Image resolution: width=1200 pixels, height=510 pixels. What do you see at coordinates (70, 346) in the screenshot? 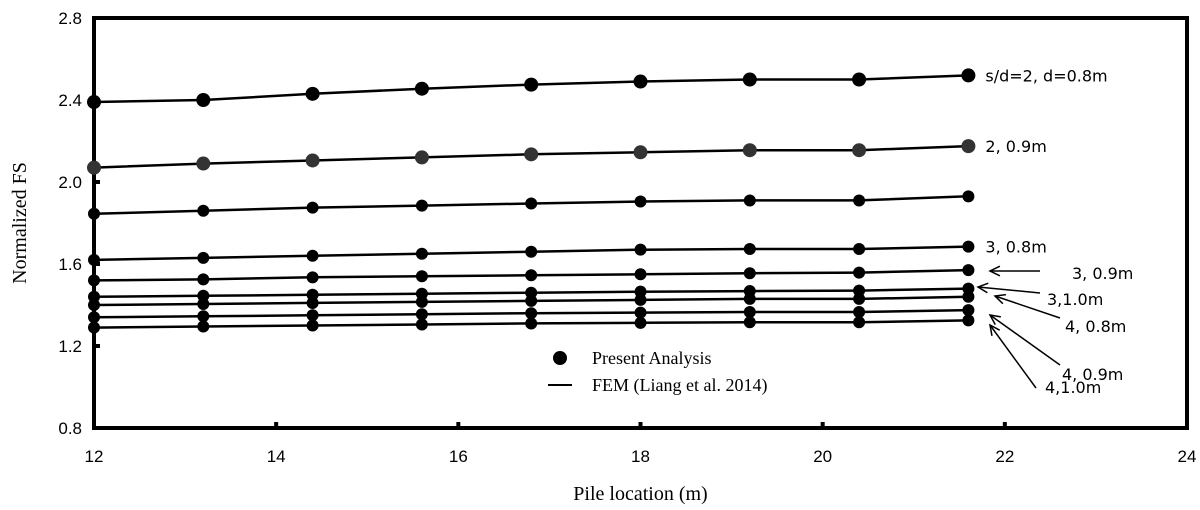
I see `y-tick-label: 1.2` at bounding box center [70, 346].